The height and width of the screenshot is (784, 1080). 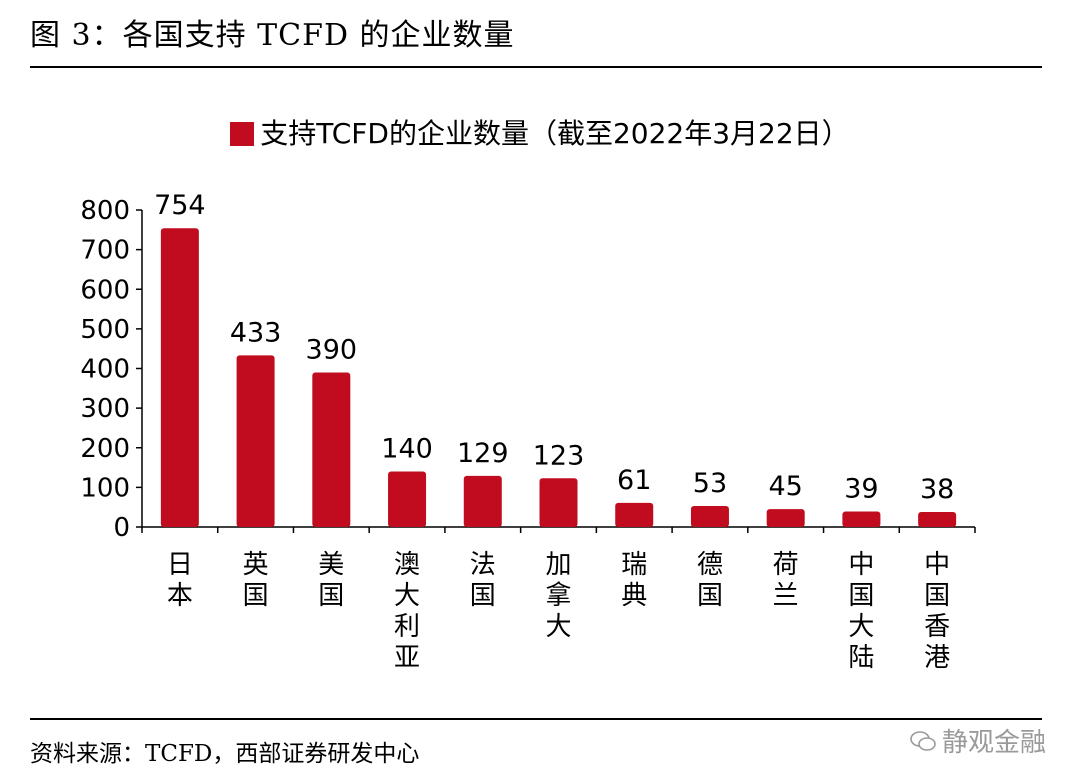 I want to click on watermark-text: 静观金融, so click(x=993, y=743).